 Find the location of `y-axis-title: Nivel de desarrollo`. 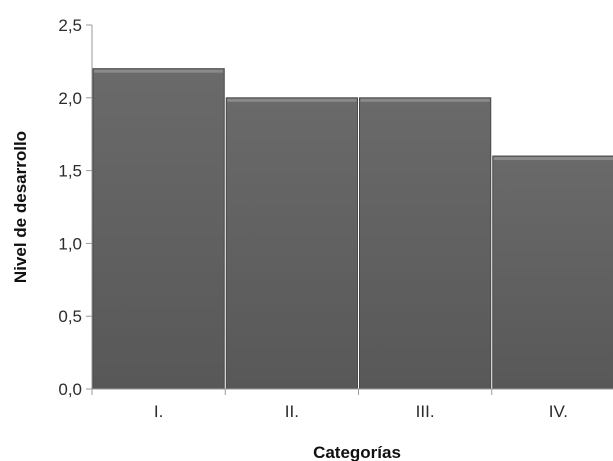

y-axis-title: Nivel de desarrollo is located at coordinates (20, 207).